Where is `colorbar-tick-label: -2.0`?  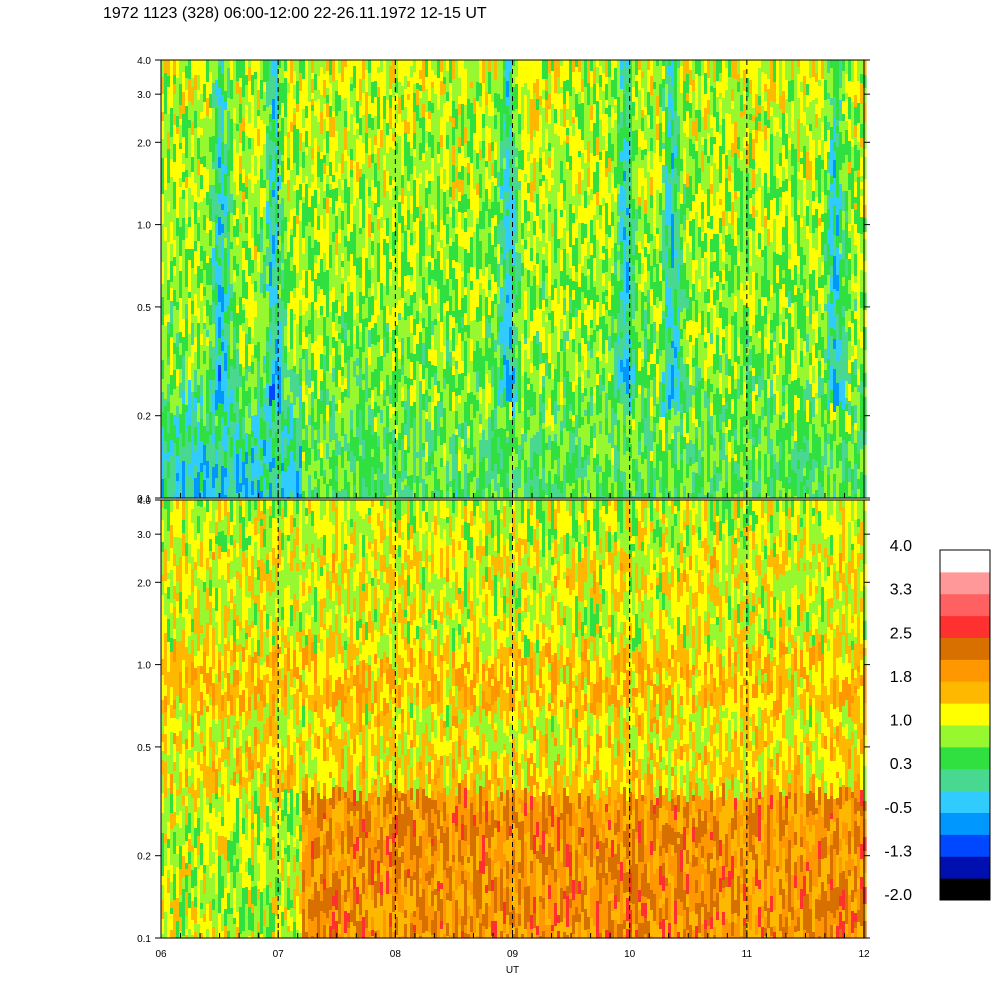
colorbar-tick-label: -2.0 is located at coordinates (898, 895).